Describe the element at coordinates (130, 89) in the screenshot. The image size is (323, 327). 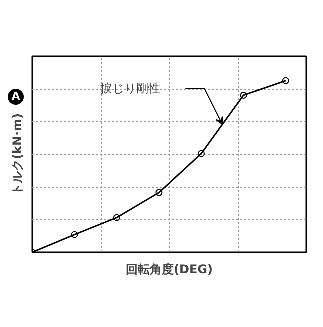
I see `annotation: 捩じり剛性` at that location.